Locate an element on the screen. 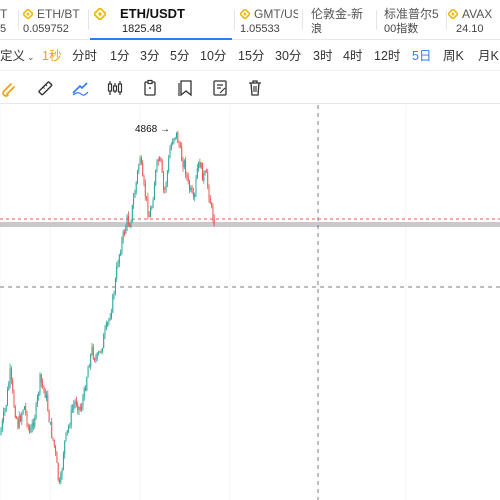 This screenshot has width=500, height=500. interval-1m: 1分 is located at coordinates (120, 56).